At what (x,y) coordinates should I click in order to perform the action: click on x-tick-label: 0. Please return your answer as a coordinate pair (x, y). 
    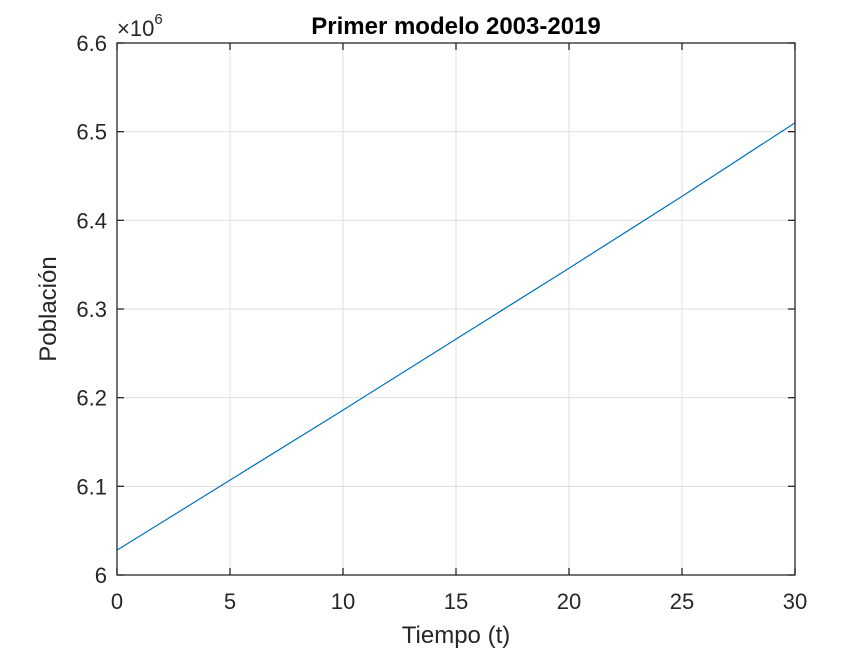
    Looking at the image, I should click on (117, 601).